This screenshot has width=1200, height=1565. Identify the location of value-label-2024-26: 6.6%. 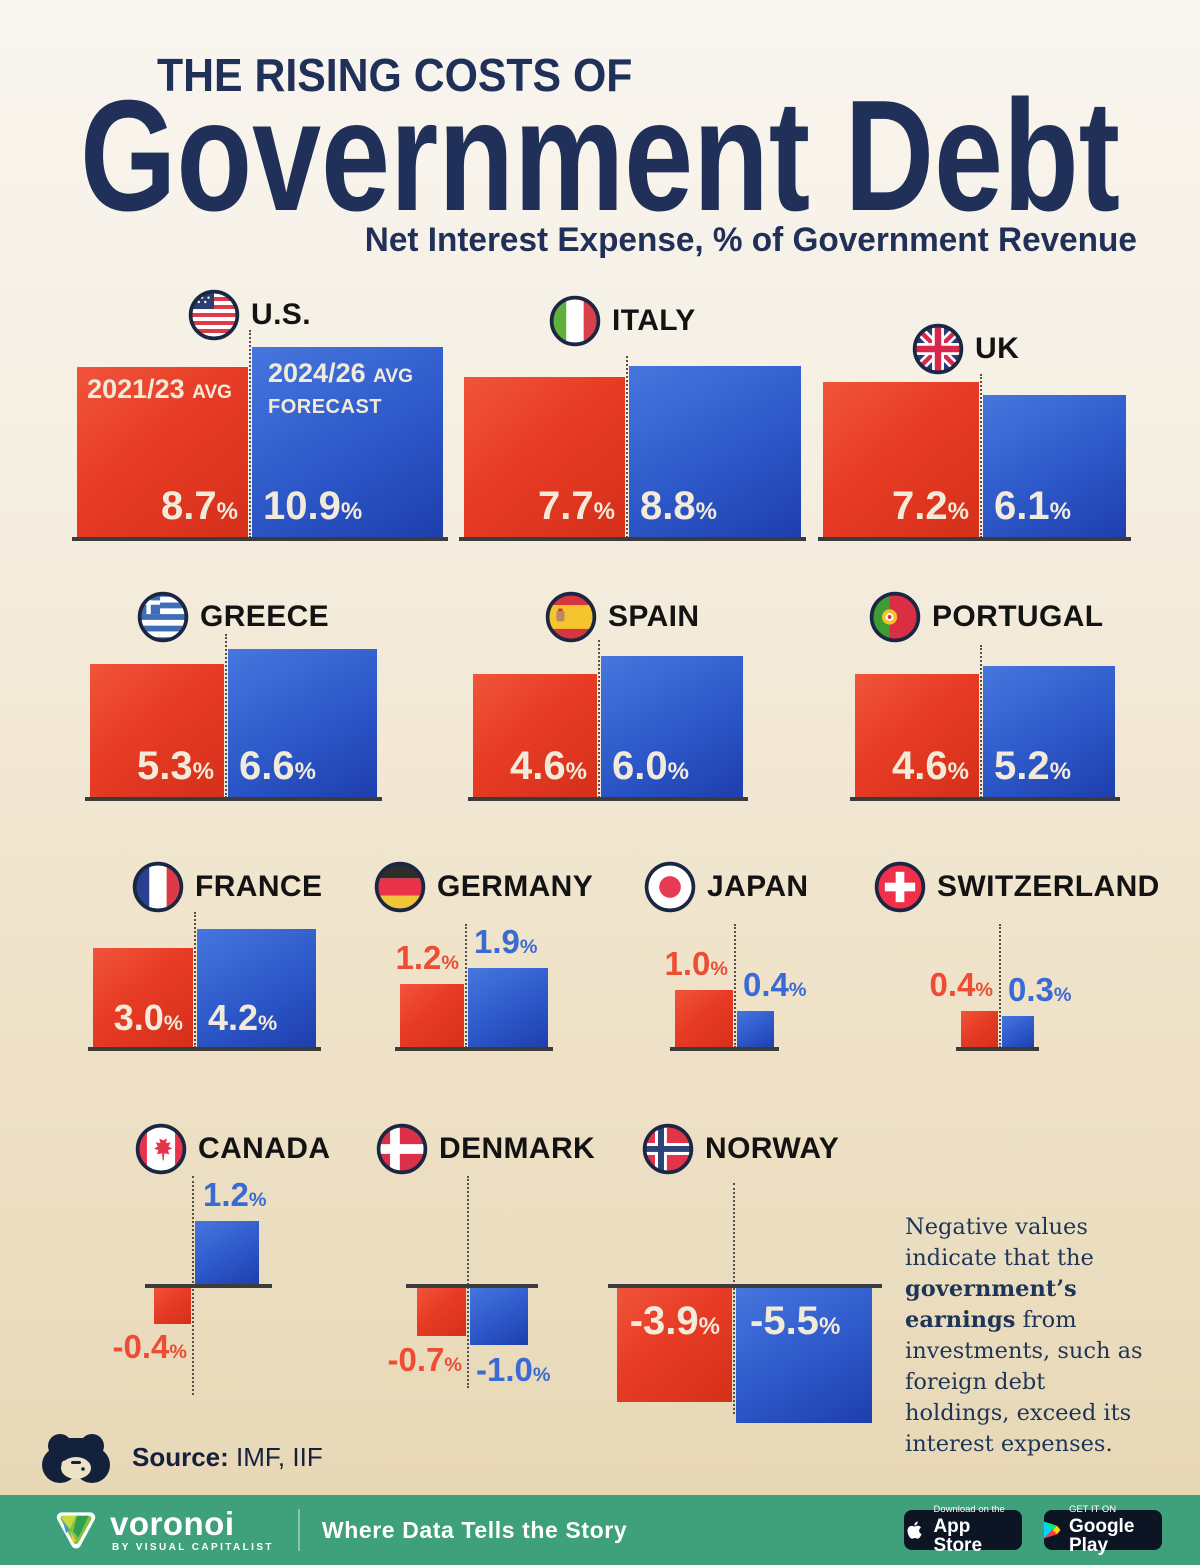
(277, 766).